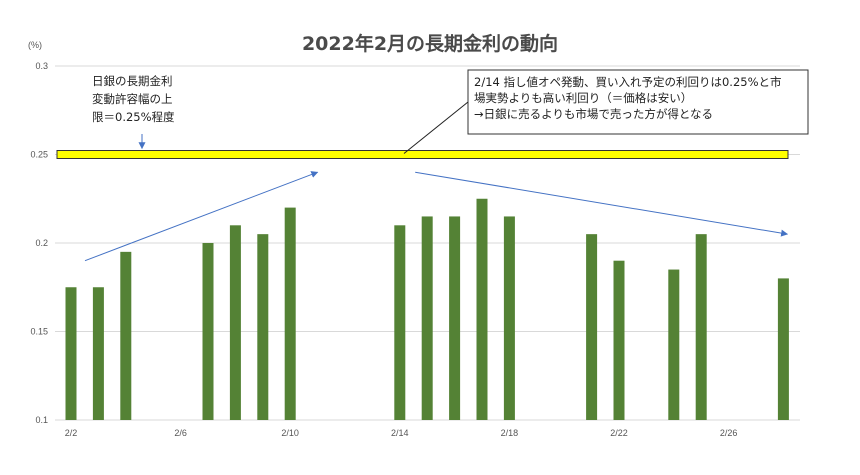 The image size is (860, 475). Describe the element at coordinates (290, 433) in the screenshot. I see `x-tick-label: 2/10` at that location.